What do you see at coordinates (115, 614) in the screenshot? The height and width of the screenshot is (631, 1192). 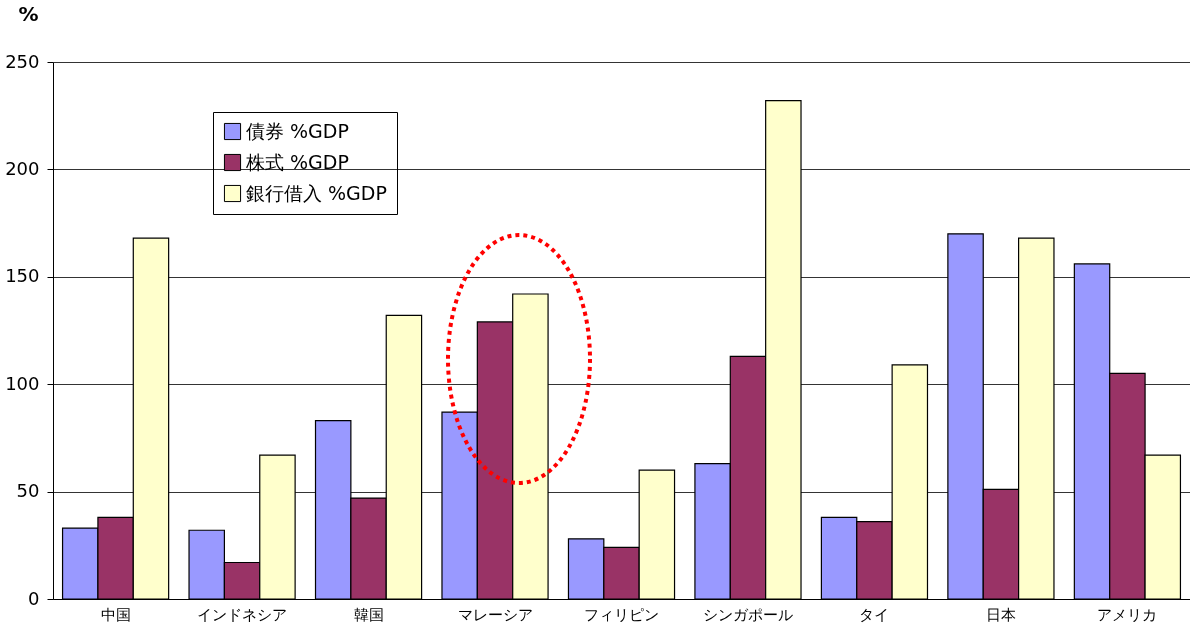 I see `x-tick-label: 中国` at bounding box center [115, 614].